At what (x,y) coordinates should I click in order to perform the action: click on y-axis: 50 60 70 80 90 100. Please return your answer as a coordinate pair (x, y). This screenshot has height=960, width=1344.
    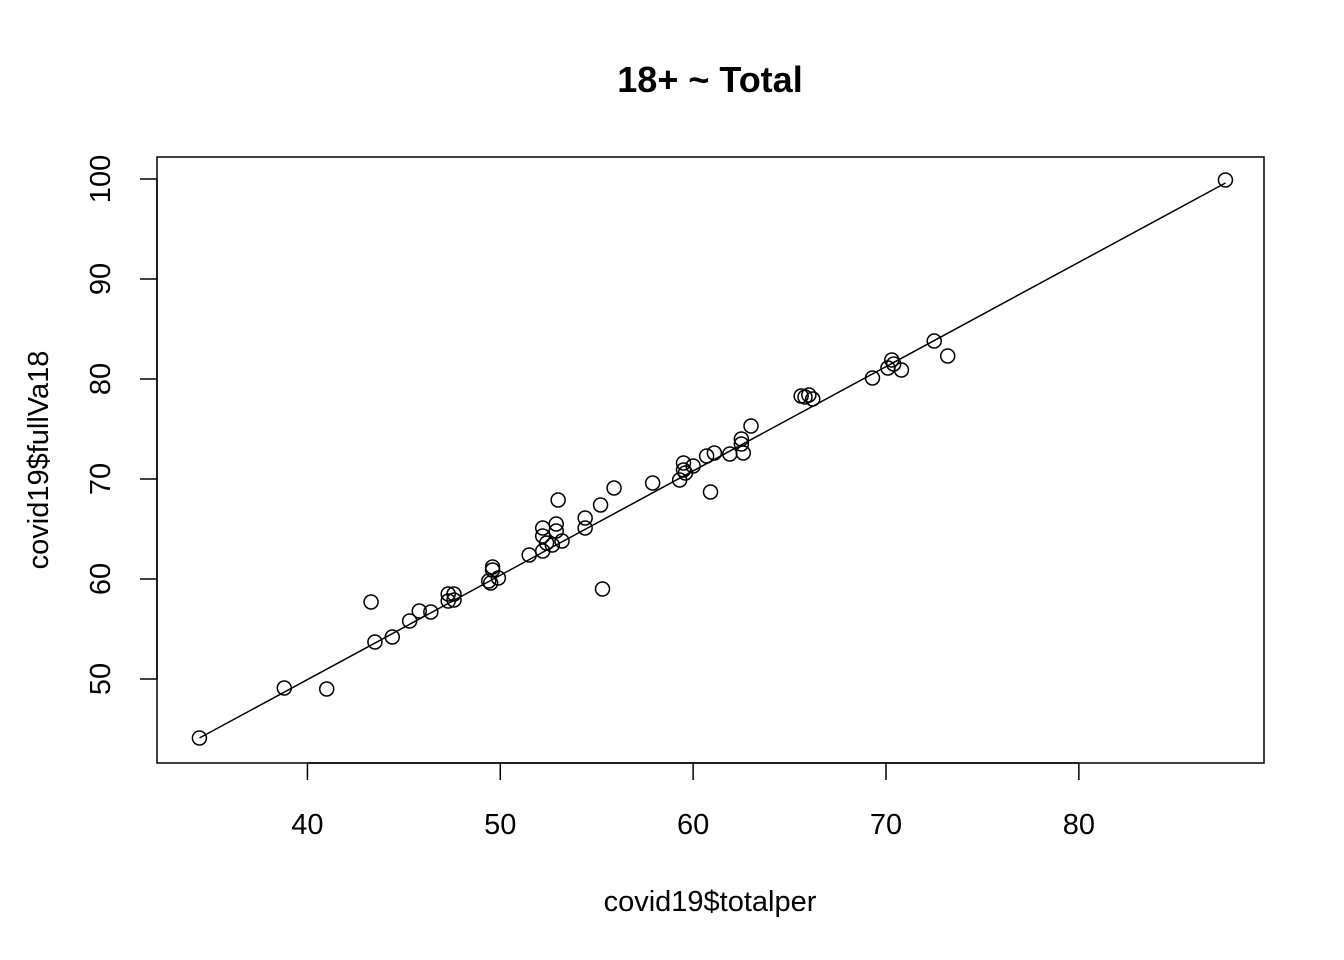
    Looking at the image, I should click on (121, 425).